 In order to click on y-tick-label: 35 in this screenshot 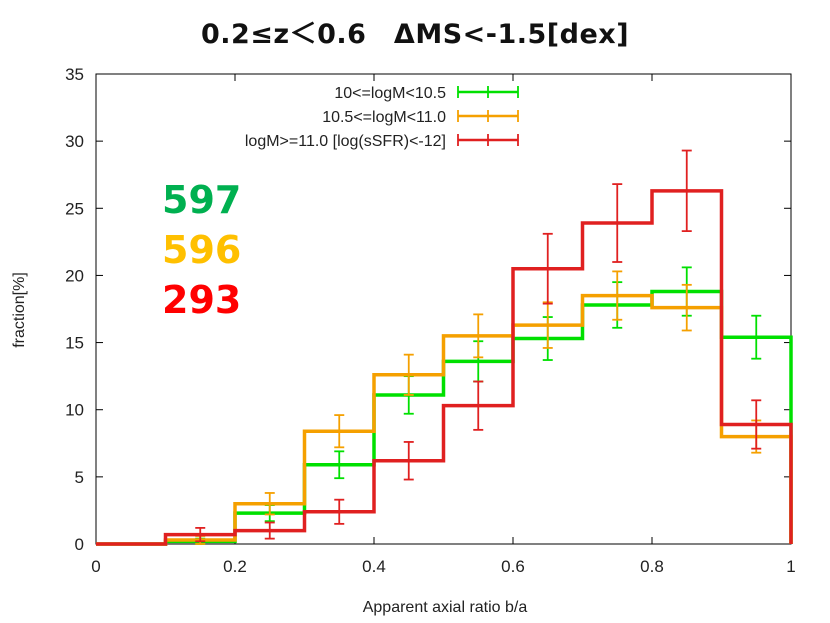, I will do `click(74, 74)`.